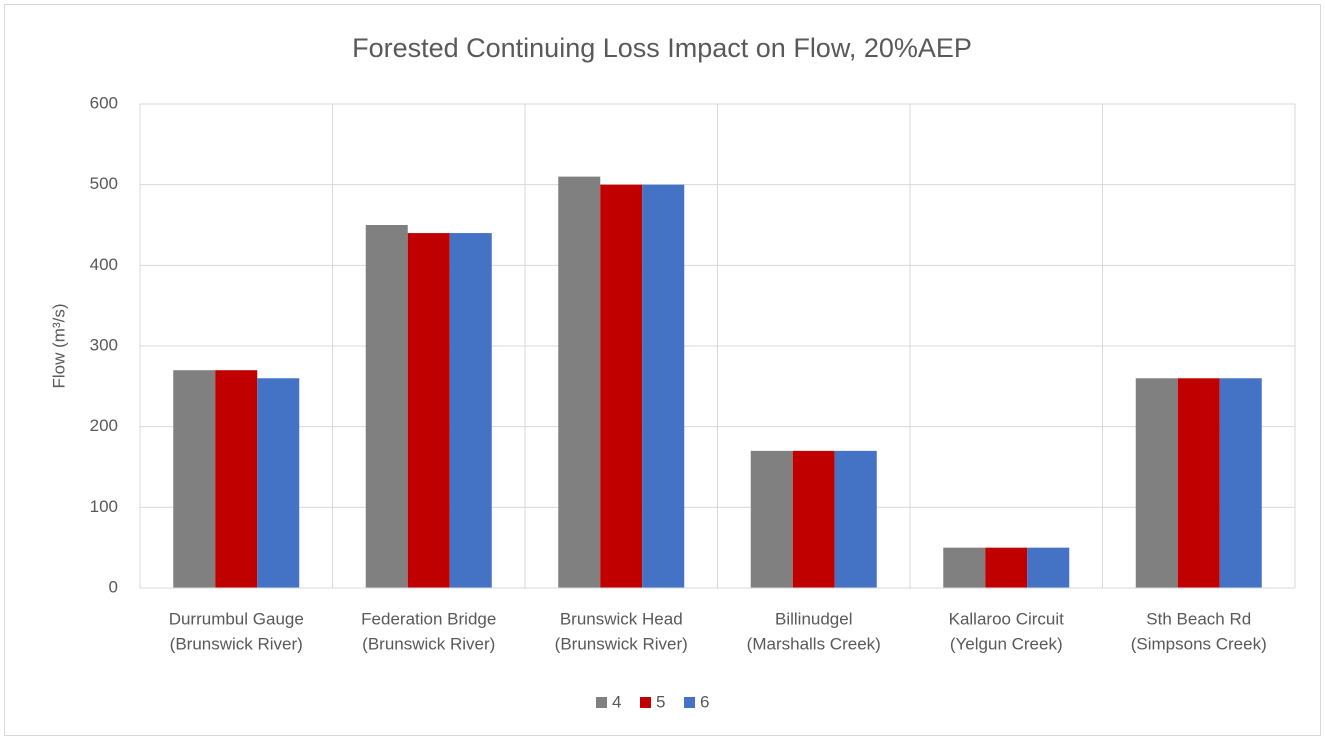 Image resolution: width=1325 pixels, height=740 pixels. I want to click on y-tick-label: 600, so click(104, 102).